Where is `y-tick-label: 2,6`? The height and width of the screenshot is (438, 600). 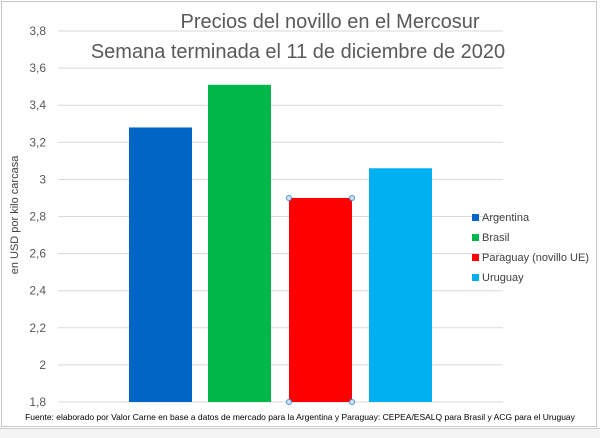
y-tick-label: 2,6 is located at coordinates (37, 254).